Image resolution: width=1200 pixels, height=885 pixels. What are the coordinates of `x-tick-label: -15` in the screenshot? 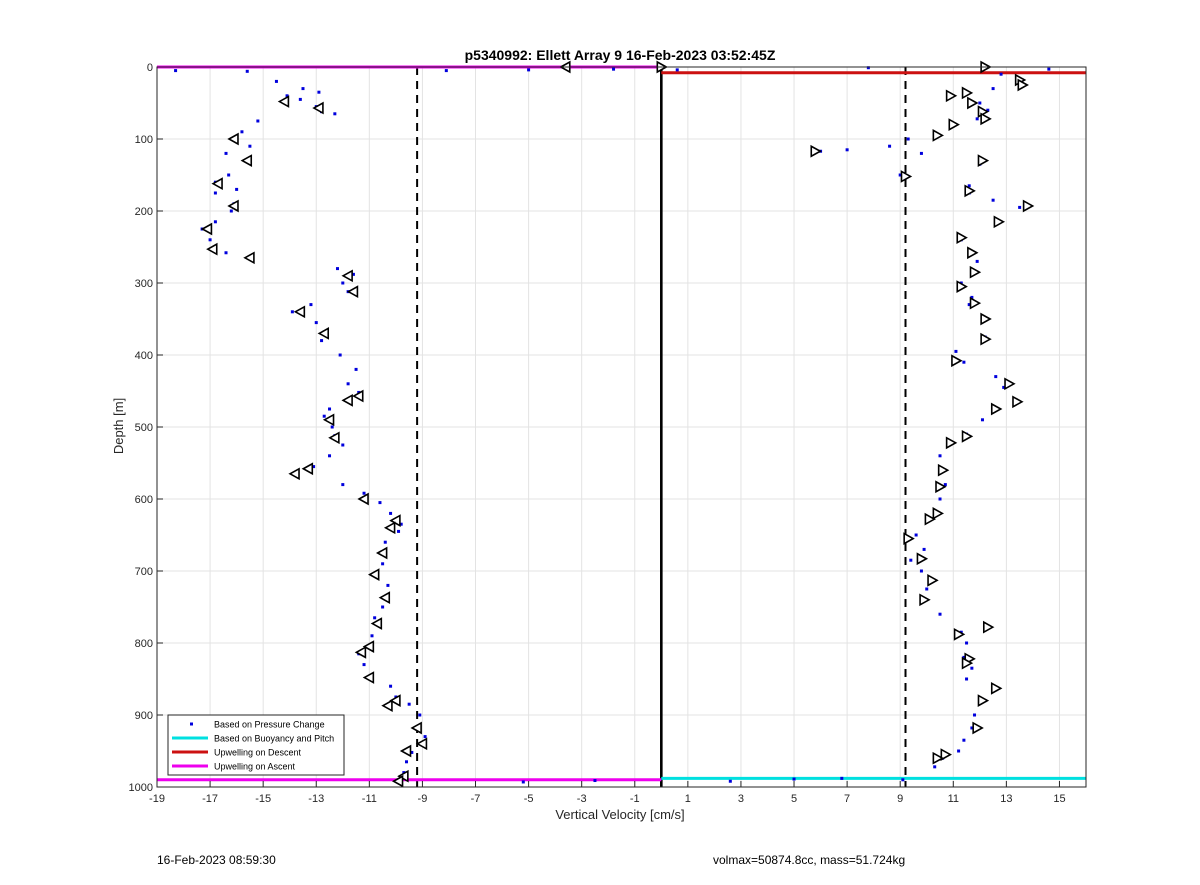 It's located at (263, 799).